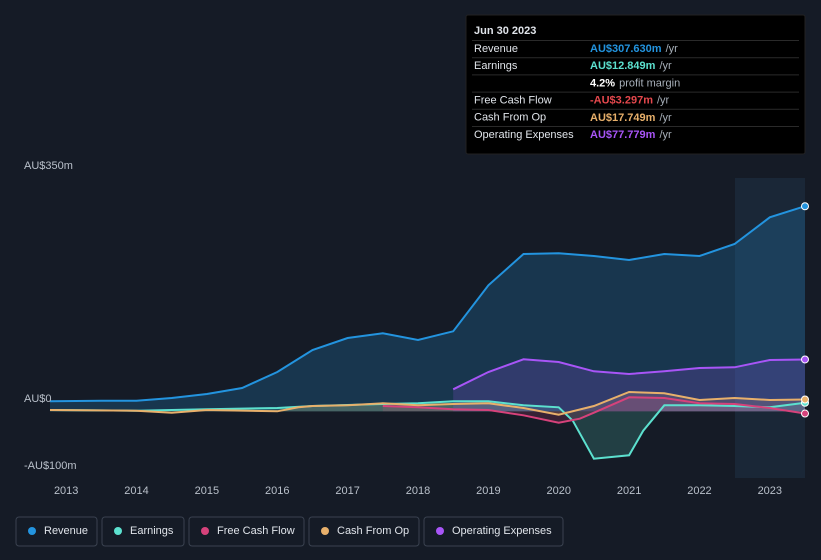 The height and width of the screenshot is (560, 821). Describe the element at coordinates (623, 135) in the screenshot. I see `tooltip-value-text: AU$77.779m` at that location.